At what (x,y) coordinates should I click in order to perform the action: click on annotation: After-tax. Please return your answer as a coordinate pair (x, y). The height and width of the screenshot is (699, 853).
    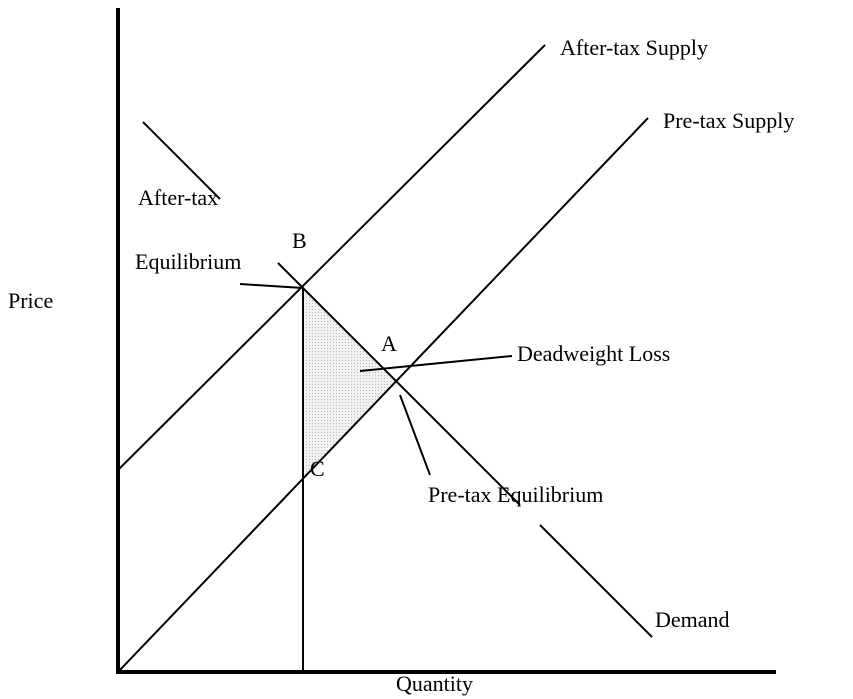
    Looking at the image, I should click on (178, 197).